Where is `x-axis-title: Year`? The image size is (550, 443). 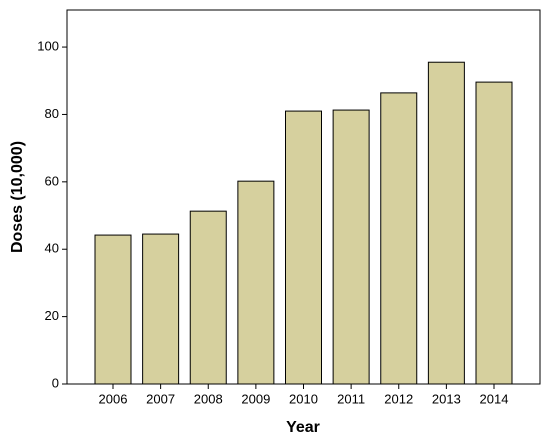
x-axis-title: Year is located at coordinates (303, 427).